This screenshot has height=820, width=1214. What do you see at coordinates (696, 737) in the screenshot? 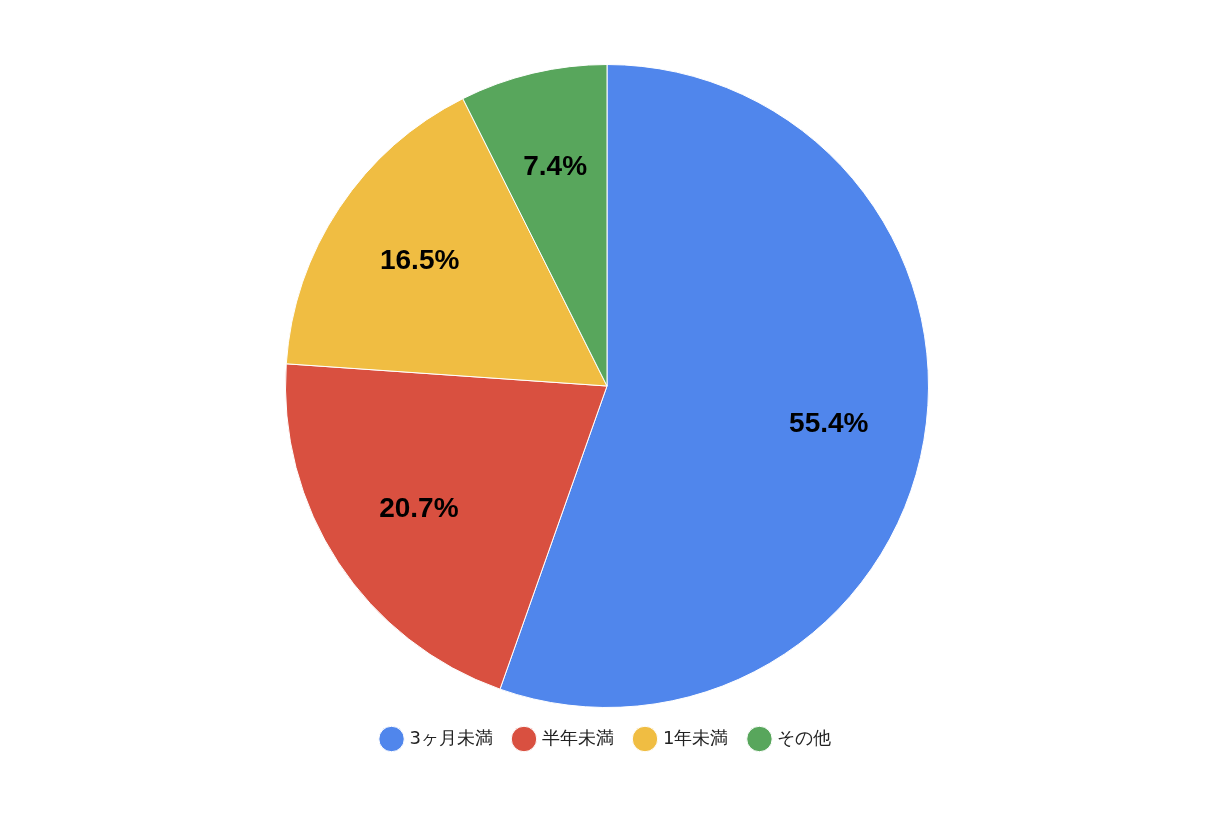
I see `legend-label: 1年未満` at bounding box center [696, 737].